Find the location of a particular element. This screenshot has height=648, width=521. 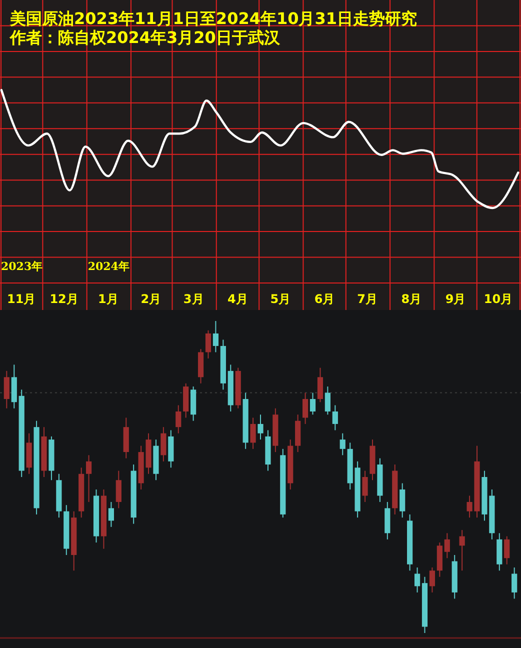

x-tick-label: 1月 is located at coordinates (108, 299).